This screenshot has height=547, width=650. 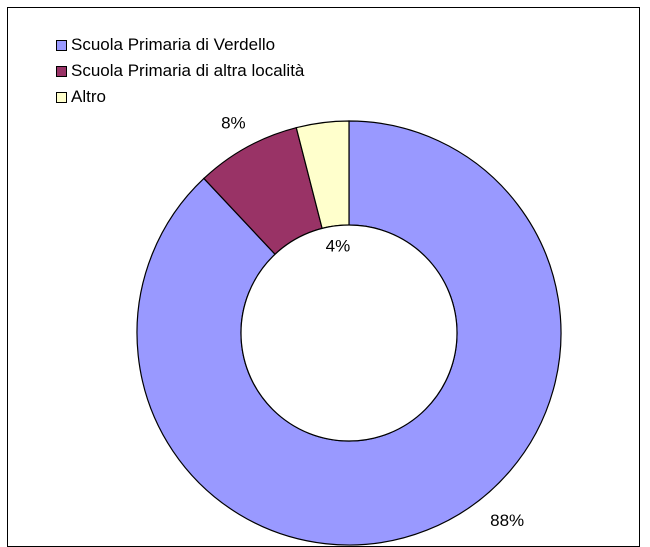 I want to click on legend-item-altro: Altro, so click(x=180, y=97).